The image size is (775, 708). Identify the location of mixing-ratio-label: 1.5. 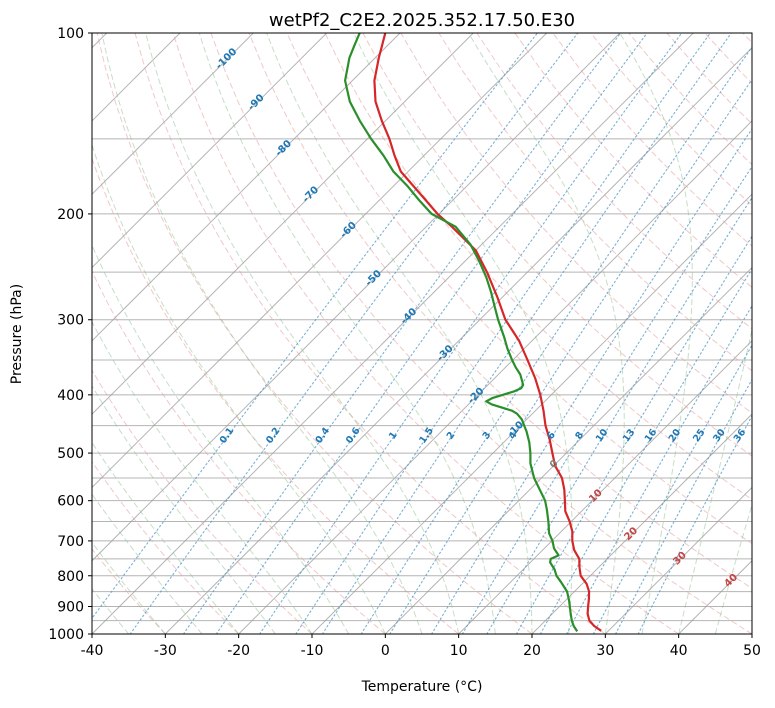
(426, 436).